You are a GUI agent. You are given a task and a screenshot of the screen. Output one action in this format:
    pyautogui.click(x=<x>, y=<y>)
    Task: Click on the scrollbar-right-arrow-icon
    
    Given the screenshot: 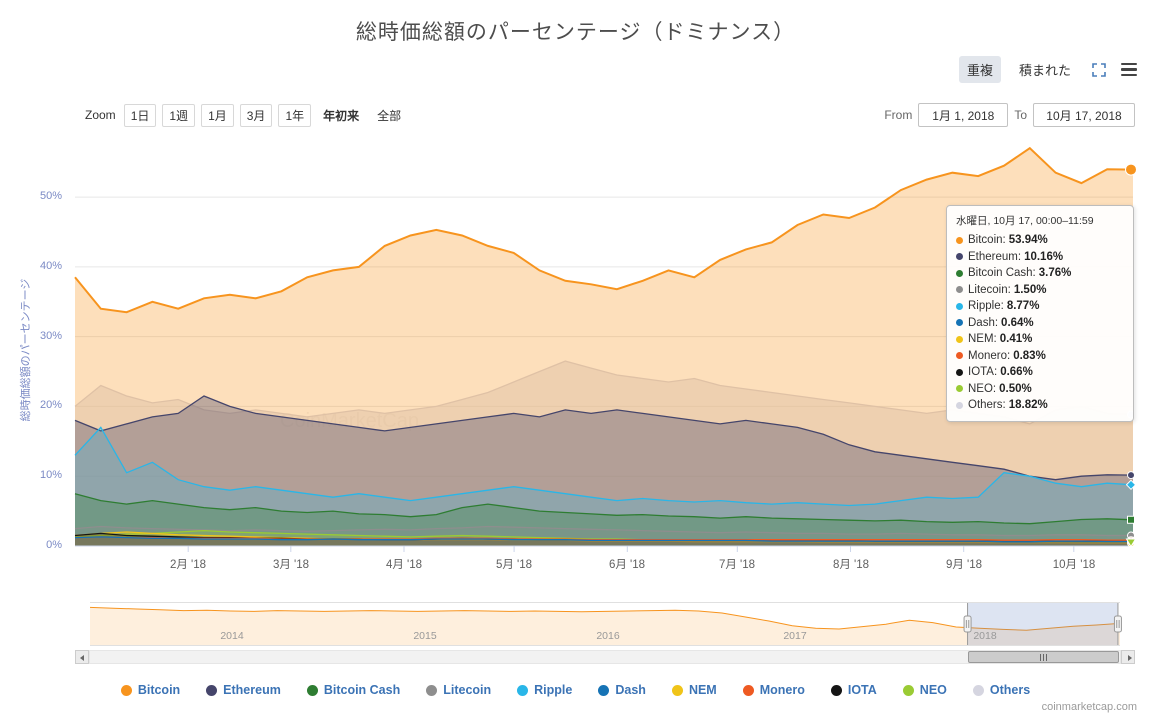 What is the action you would take?
    pyautogui.click(x=1128, y=657)
    